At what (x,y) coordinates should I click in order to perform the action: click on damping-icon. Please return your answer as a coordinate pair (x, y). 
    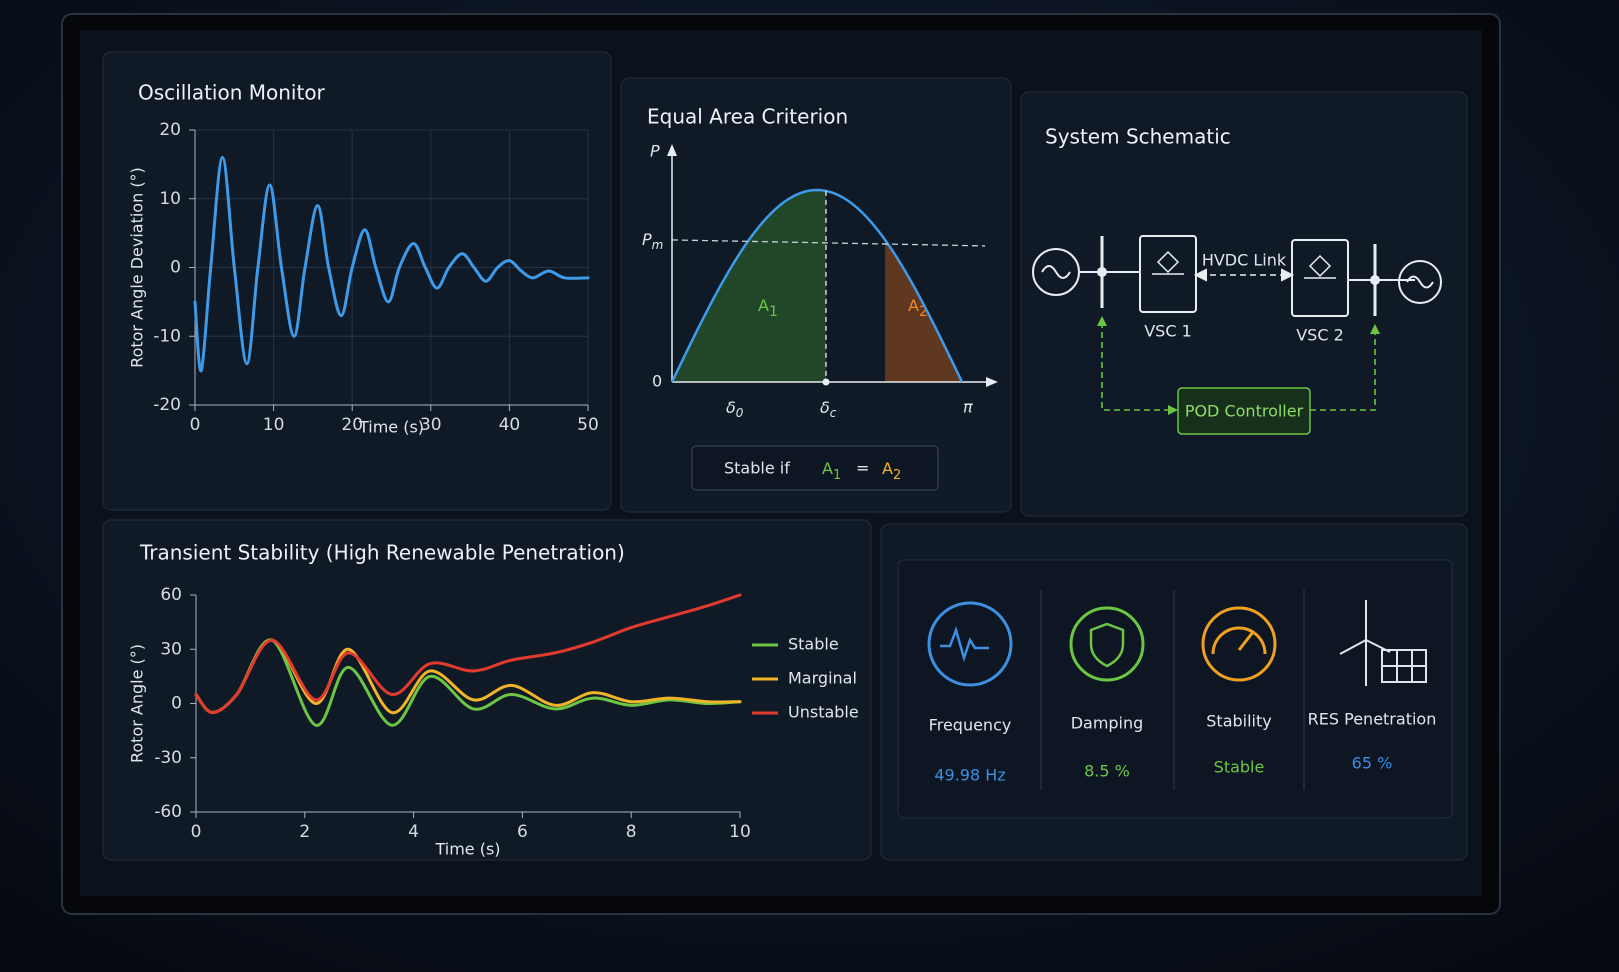
    Looking at the image, I should click on (1107, 644).